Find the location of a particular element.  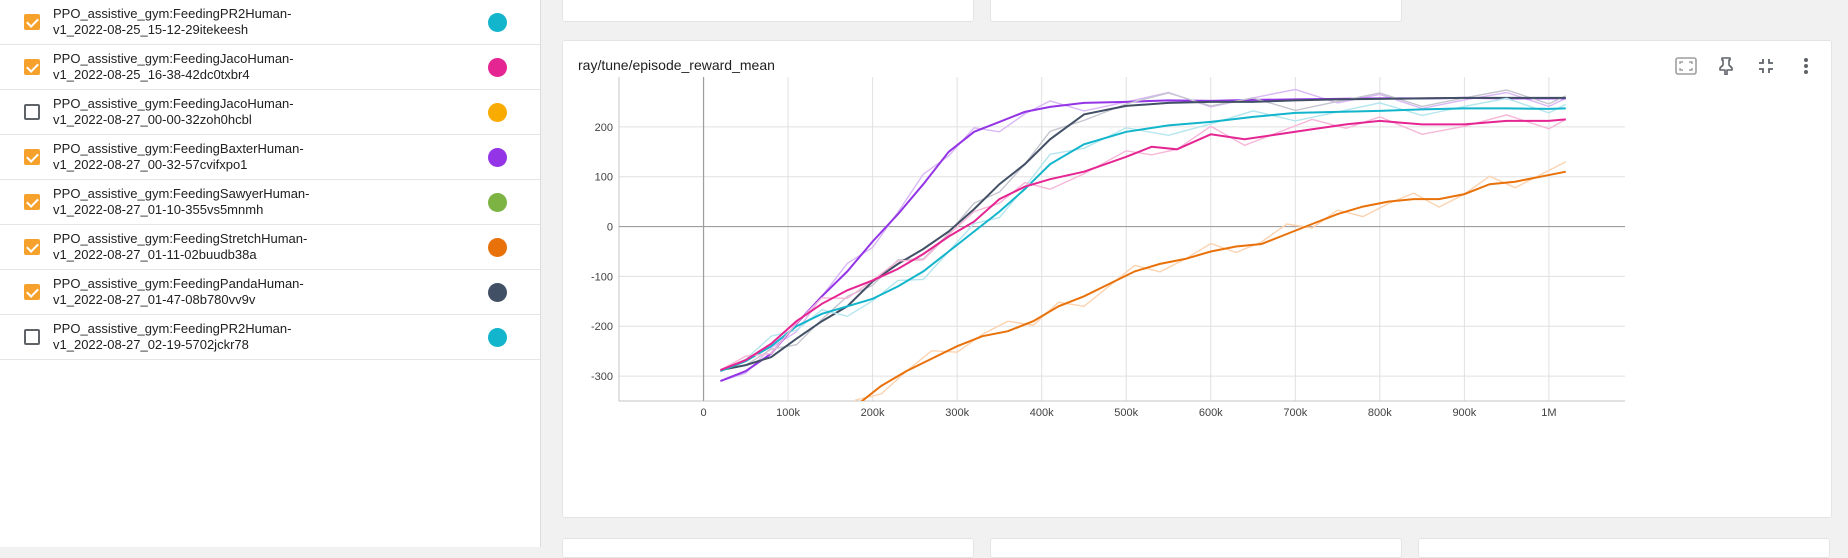

x-tick-label: 600k is located at coordinates (1211, 413).